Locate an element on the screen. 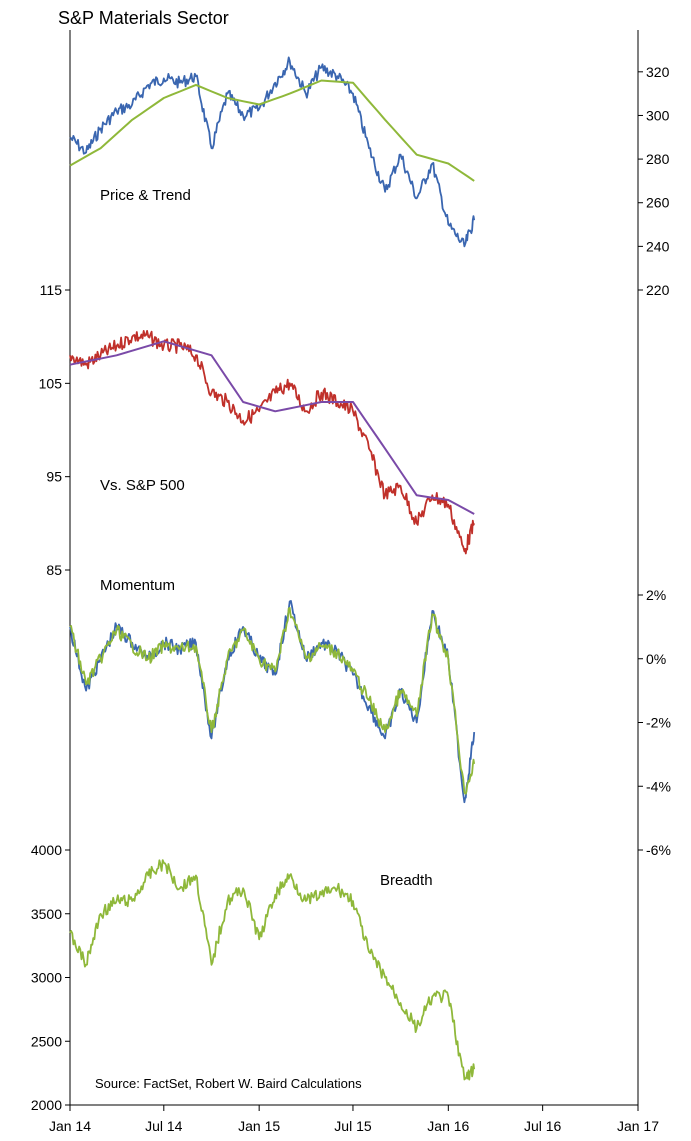 The height and width of the screenshot is (1141, 691). y-tick-label: 260 is located at coordinates (658, 203).